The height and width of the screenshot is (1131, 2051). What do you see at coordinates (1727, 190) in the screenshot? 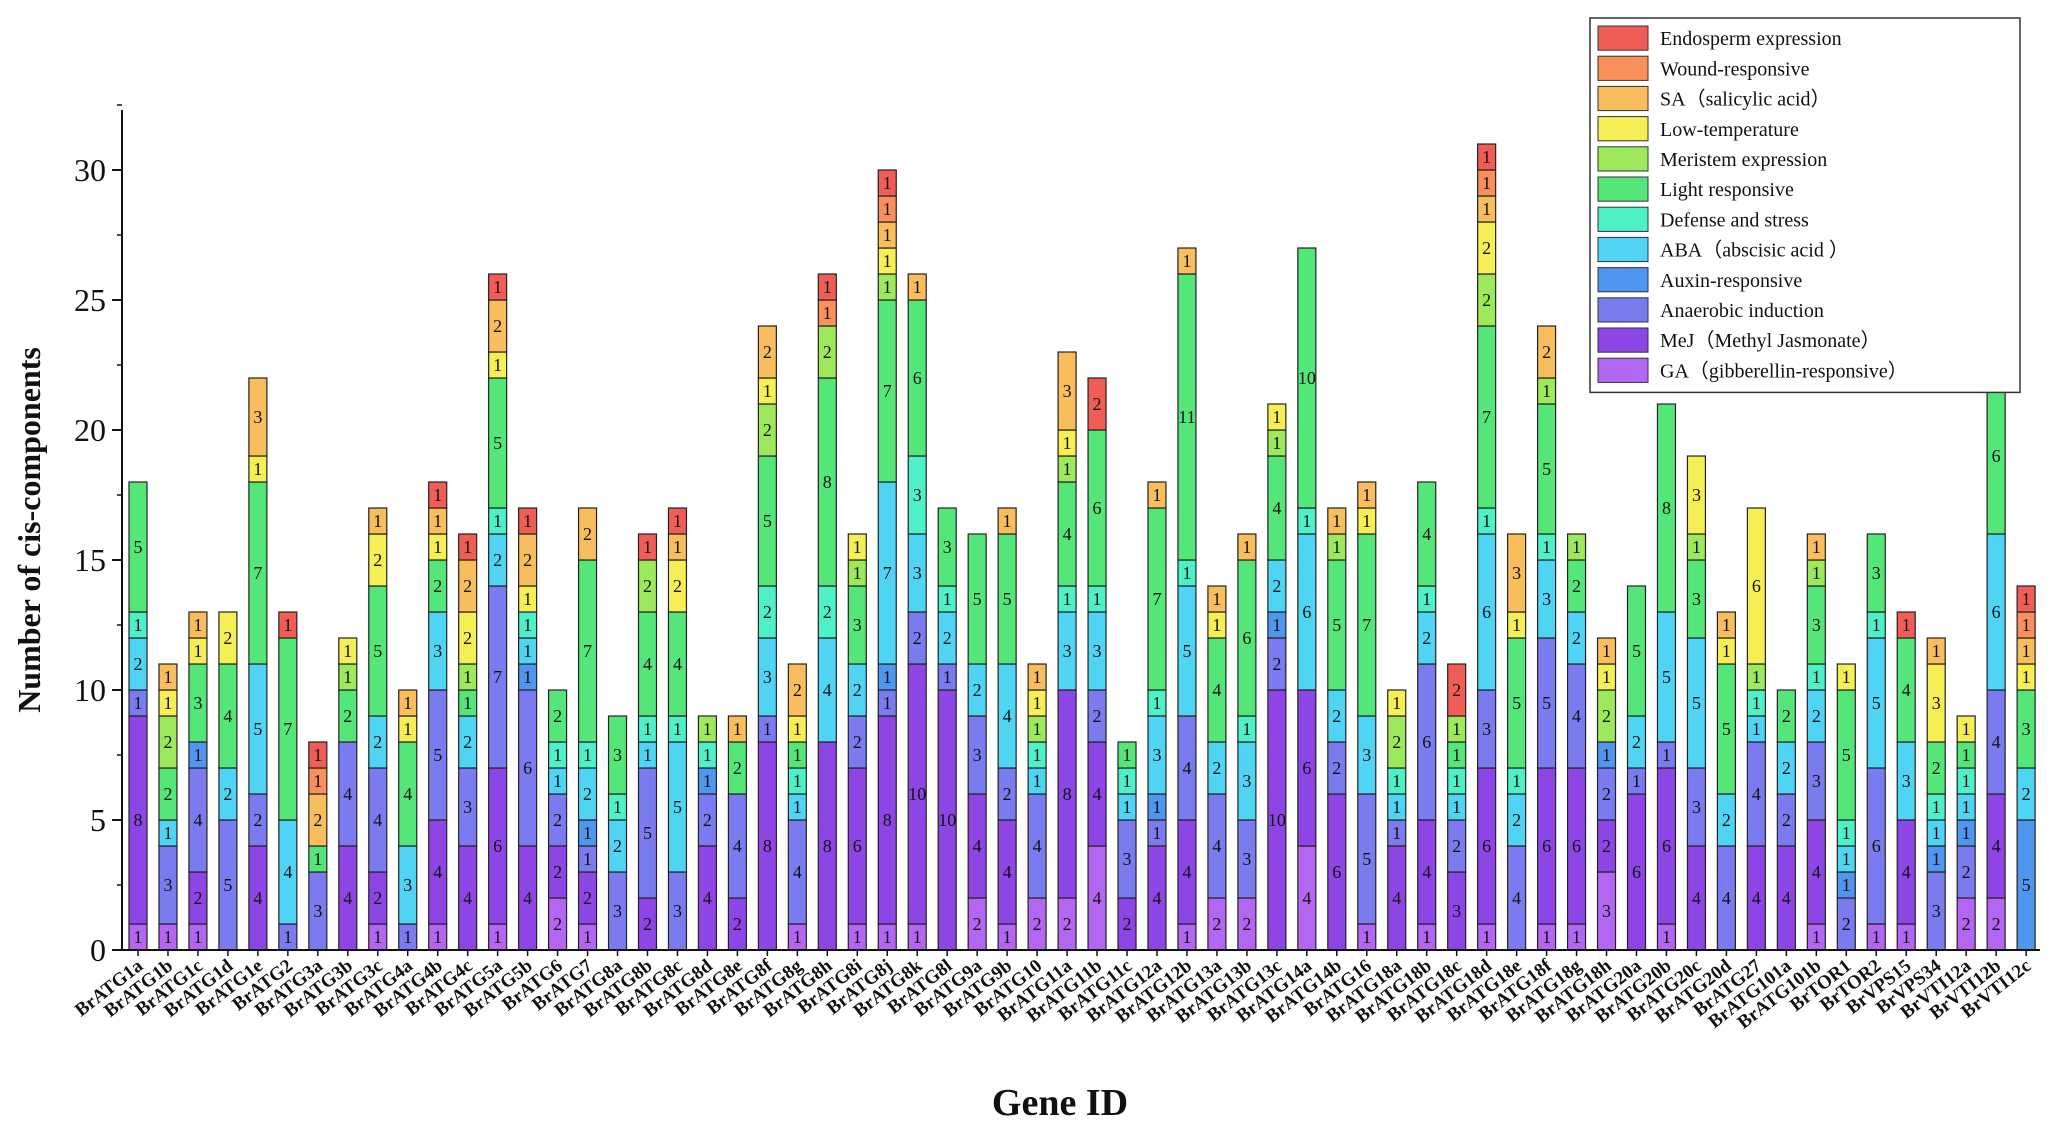
I see `legend-label: Light responsive` at bounding box center [1727, 190].